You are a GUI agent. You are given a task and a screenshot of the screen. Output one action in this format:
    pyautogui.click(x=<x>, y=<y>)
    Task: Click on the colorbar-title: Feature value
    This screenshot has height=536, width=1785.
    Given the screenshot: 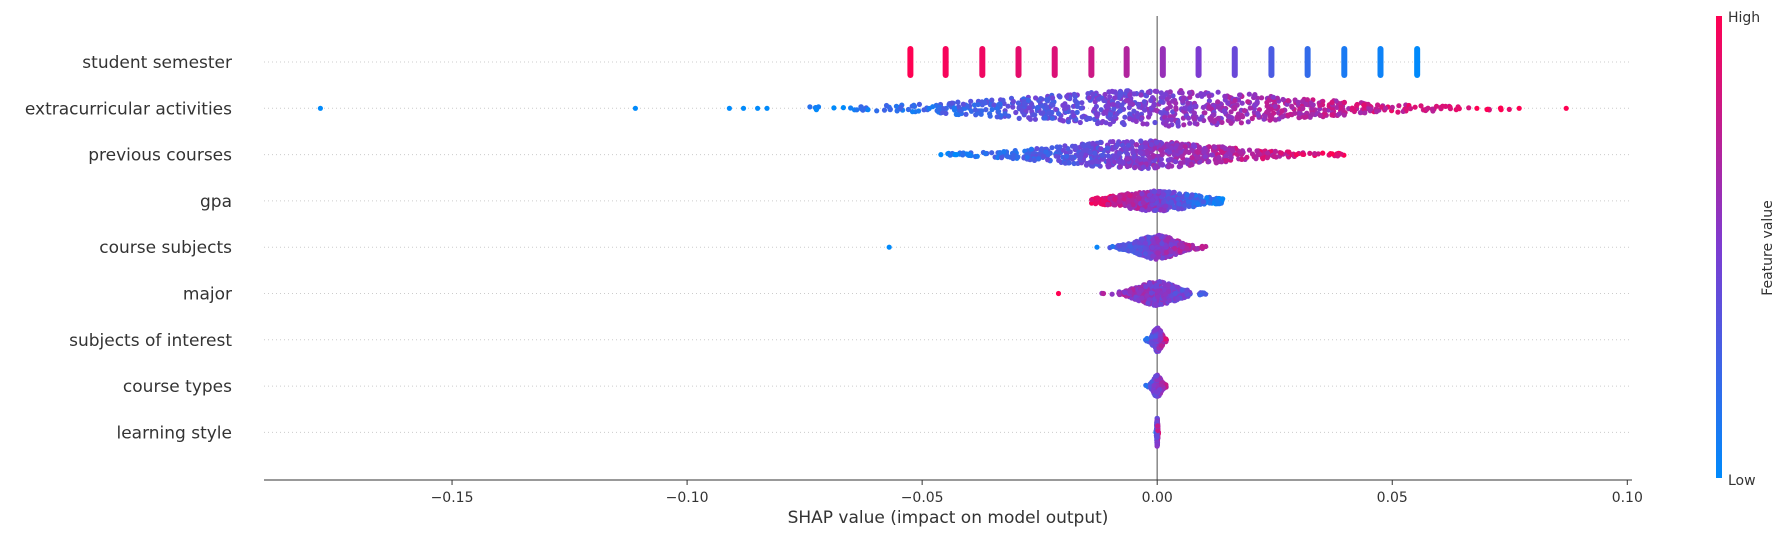 What is the action you would take?
    pyautogui.click(x=1768, y=248)
    